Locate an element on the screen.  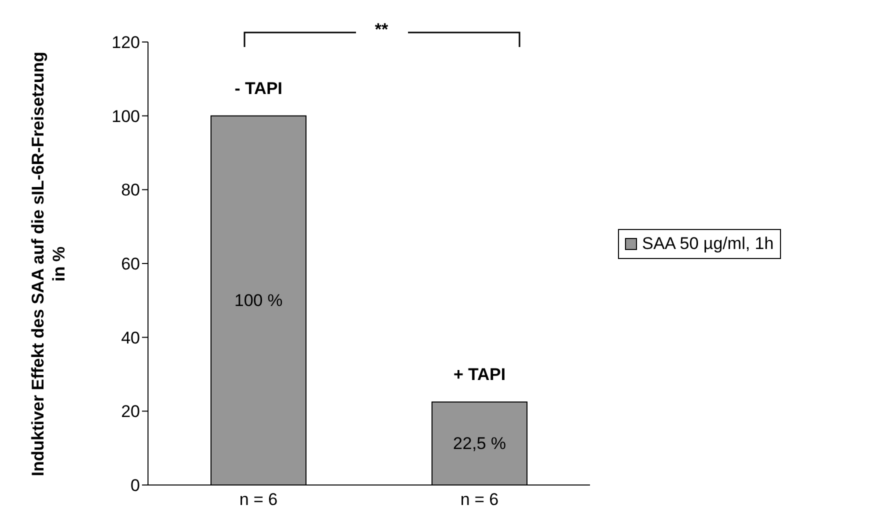
annotation: - TAPI is located at coordinates (258, 88).